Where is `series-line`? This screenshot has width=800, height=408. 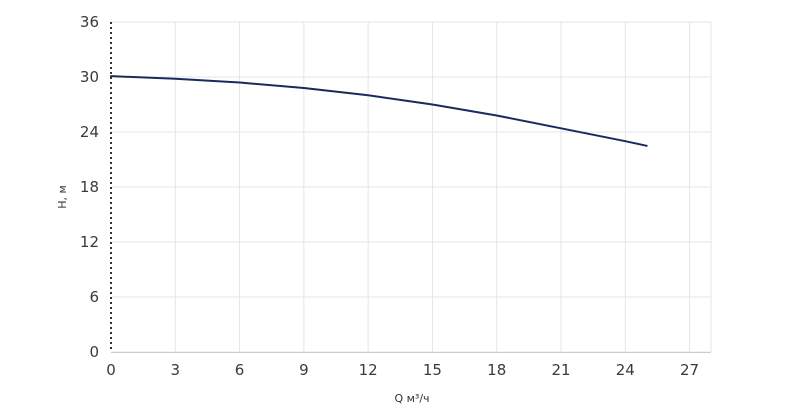 series-line is located at coordinates (379, 111).